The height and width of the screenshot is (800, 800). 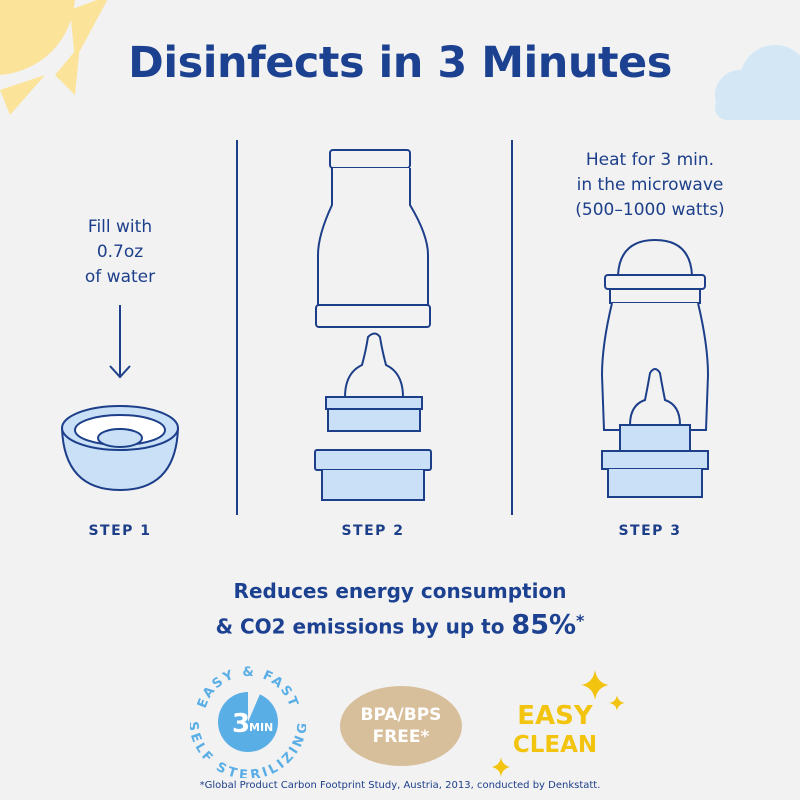 What do you see at coordinates (555, 745) in the screenshot?
I see `clean-line: CLEAN` at bounding box center [555, 745].